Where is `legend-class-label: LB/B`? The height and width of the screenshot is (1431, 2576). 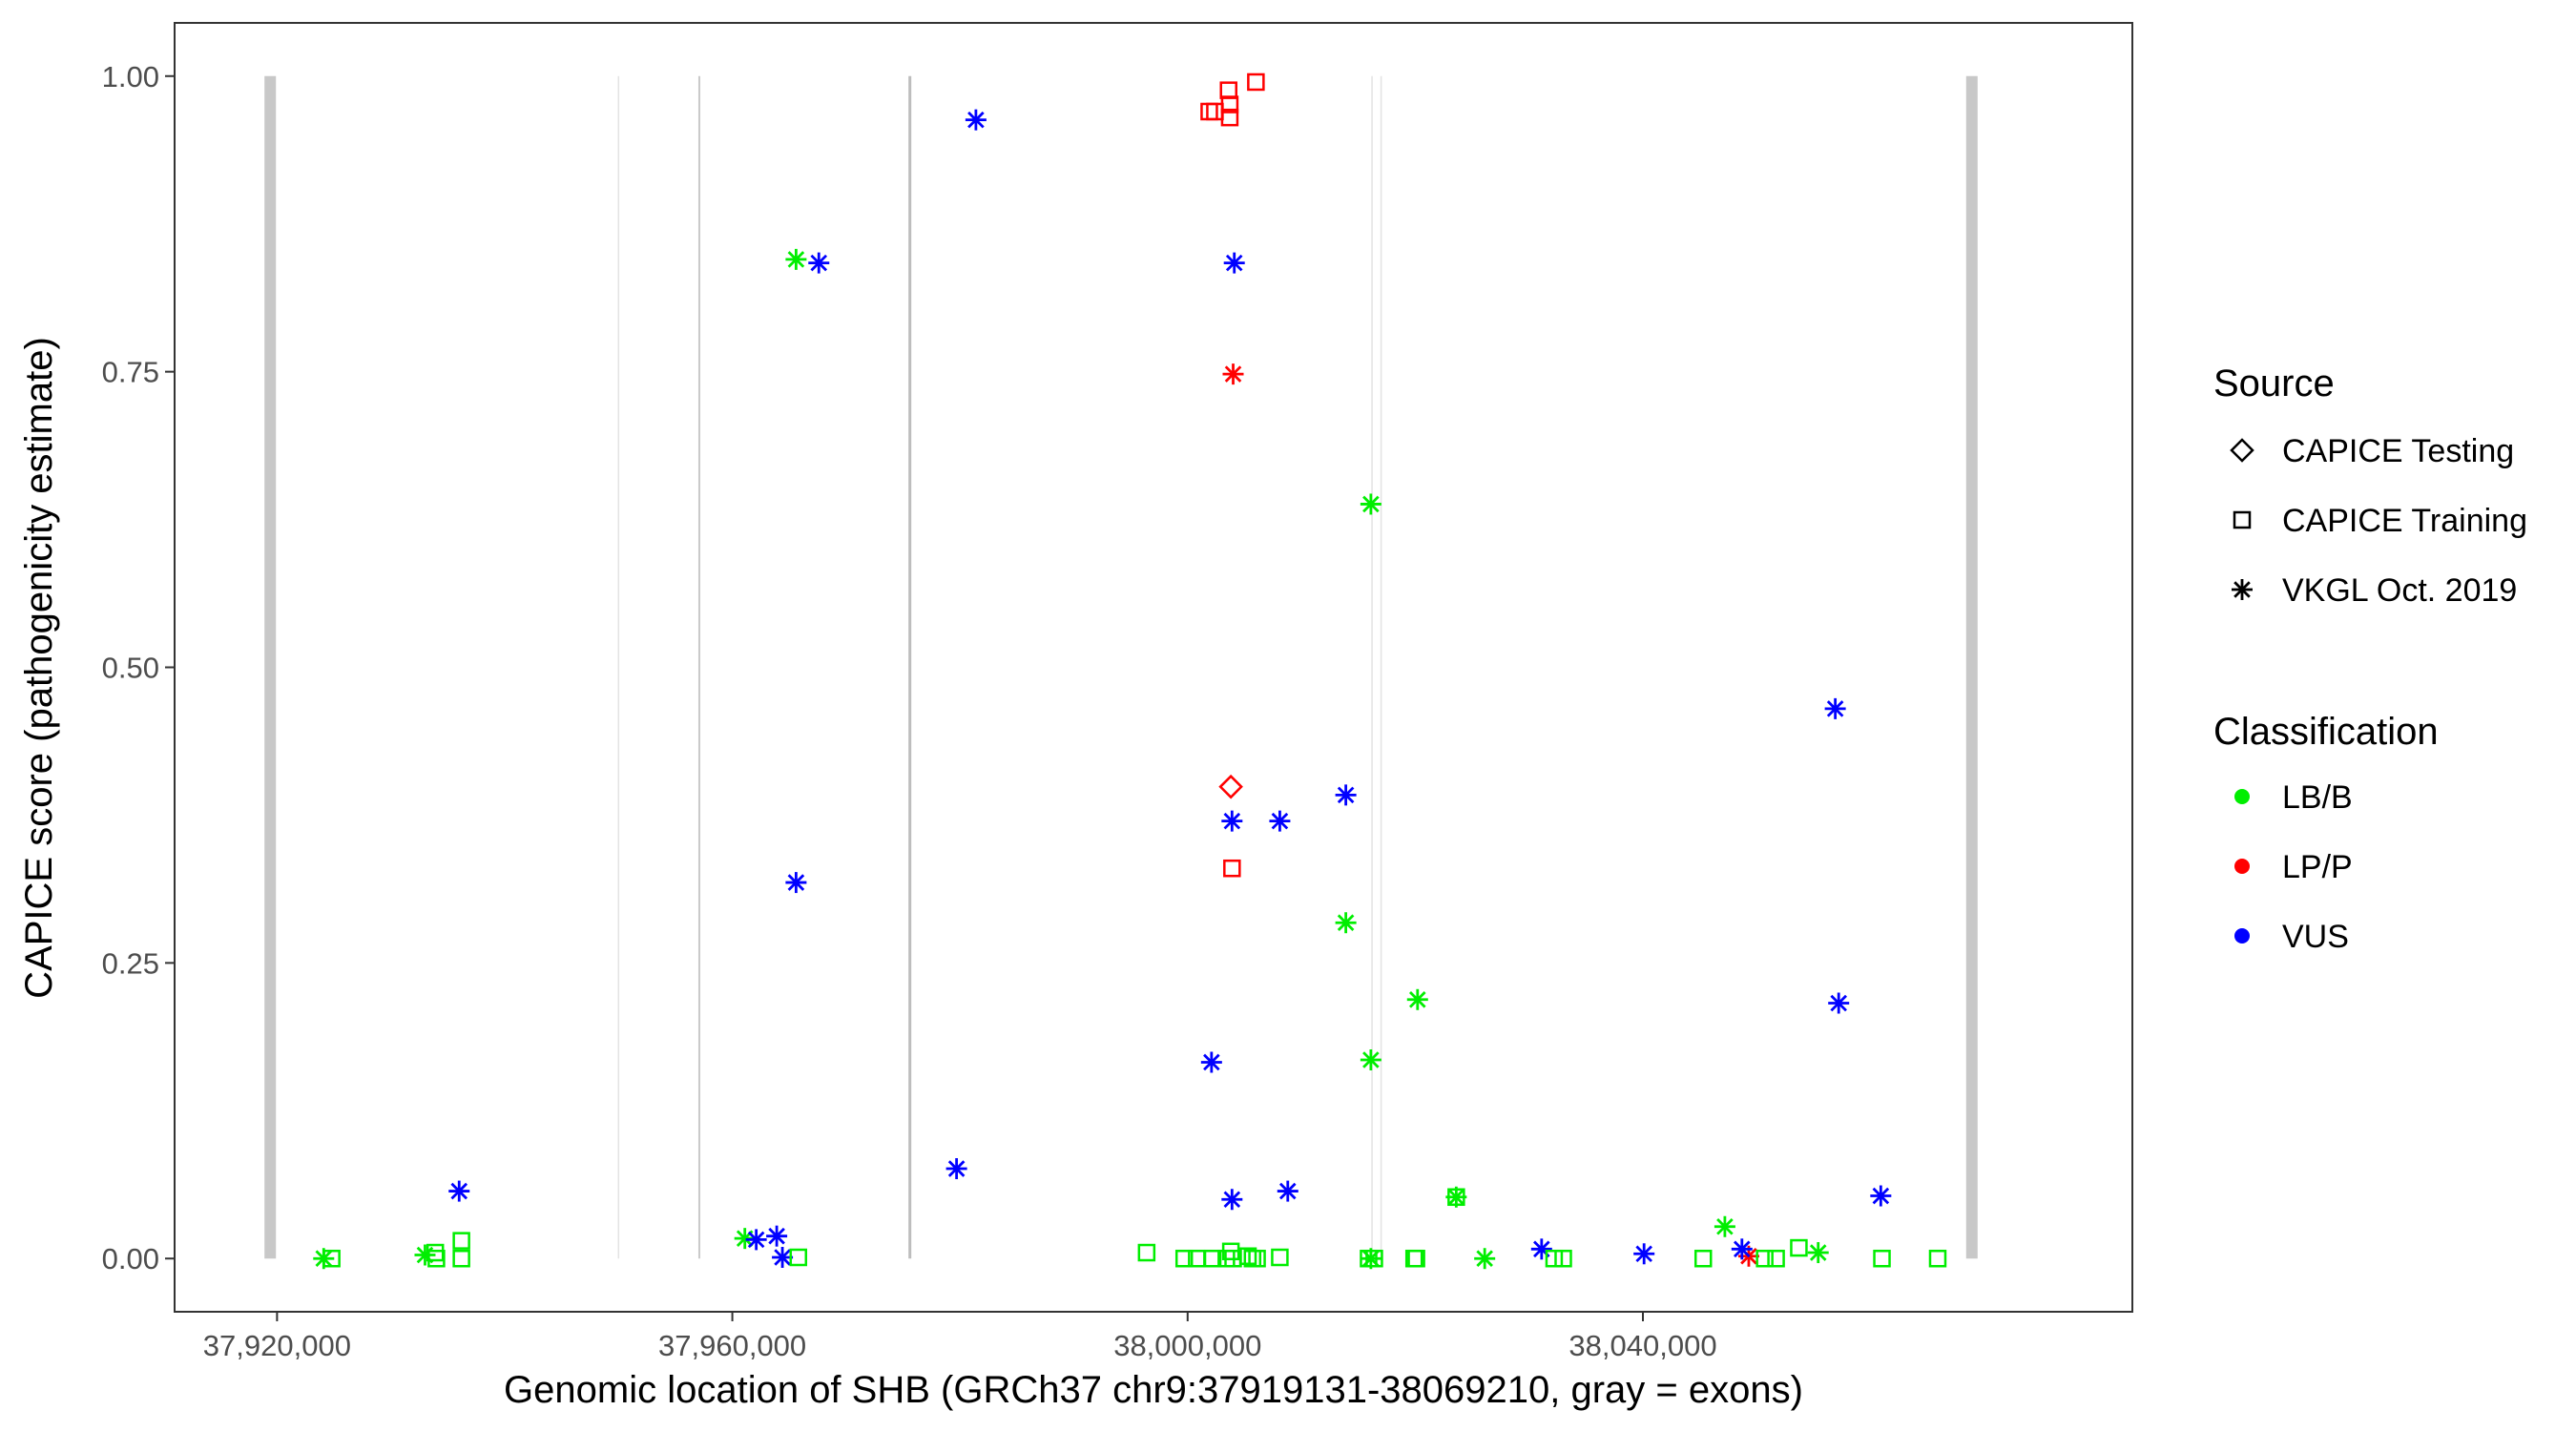
legend-class-label: LB/B is located at coordinates (2317, 797).